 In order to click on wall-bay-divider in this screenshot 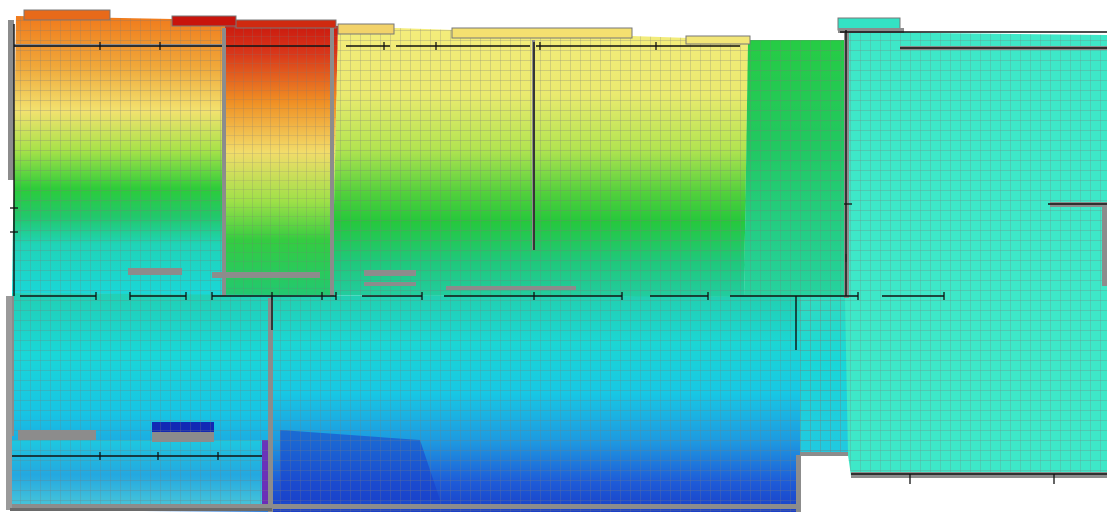, I will do `click(224, 162)`.